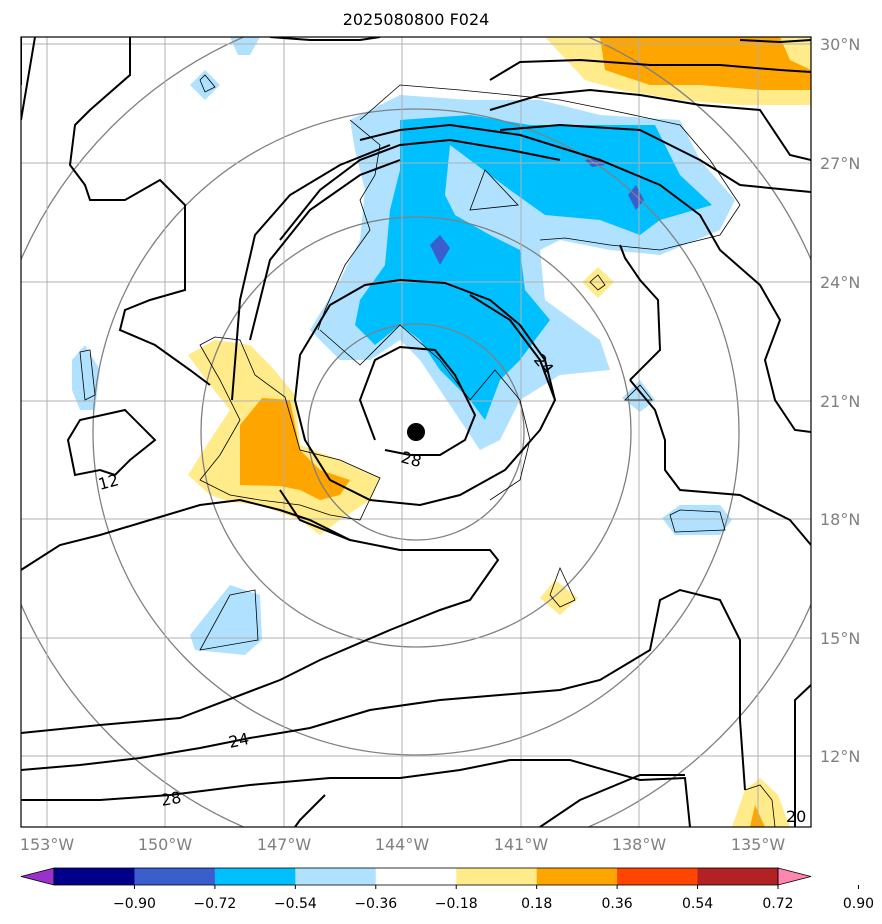 The height and width of the screenshot is (924, 882). Describe the element at coordinates (639, 844) in the screenshot. I see `lon-label: 138°W` at that location.